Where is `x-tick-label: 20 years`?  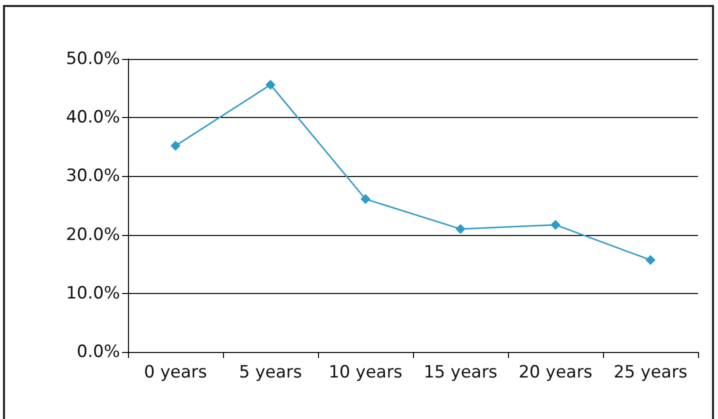
x-tick-label: 20 years is located at coordinates (555, 372).